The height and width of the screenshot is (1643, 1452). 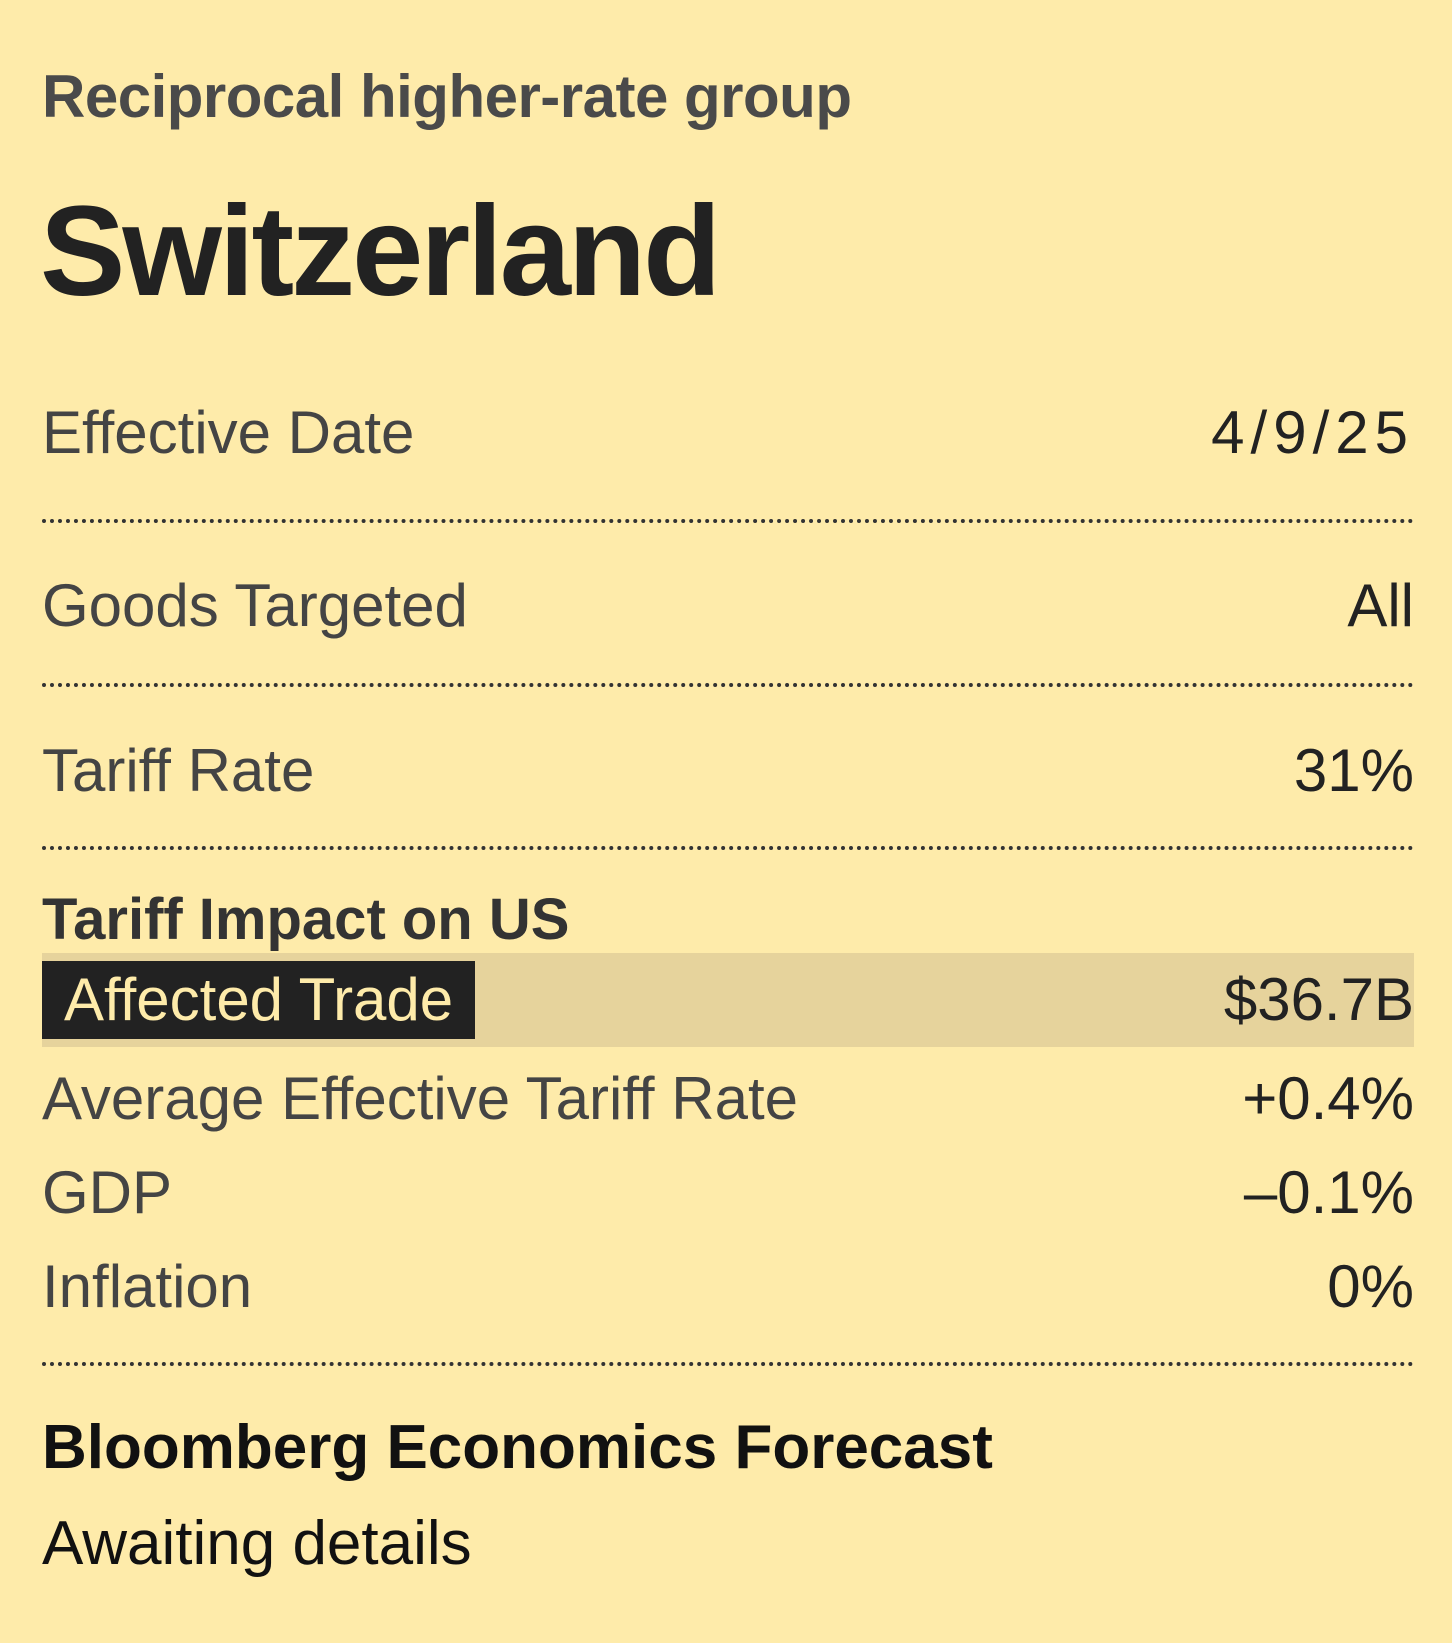 What do you see at coordinates (1328, 1098) in the screenshot?
I see `impact-value: +0.4%` at bounding box center [1328, 1098].